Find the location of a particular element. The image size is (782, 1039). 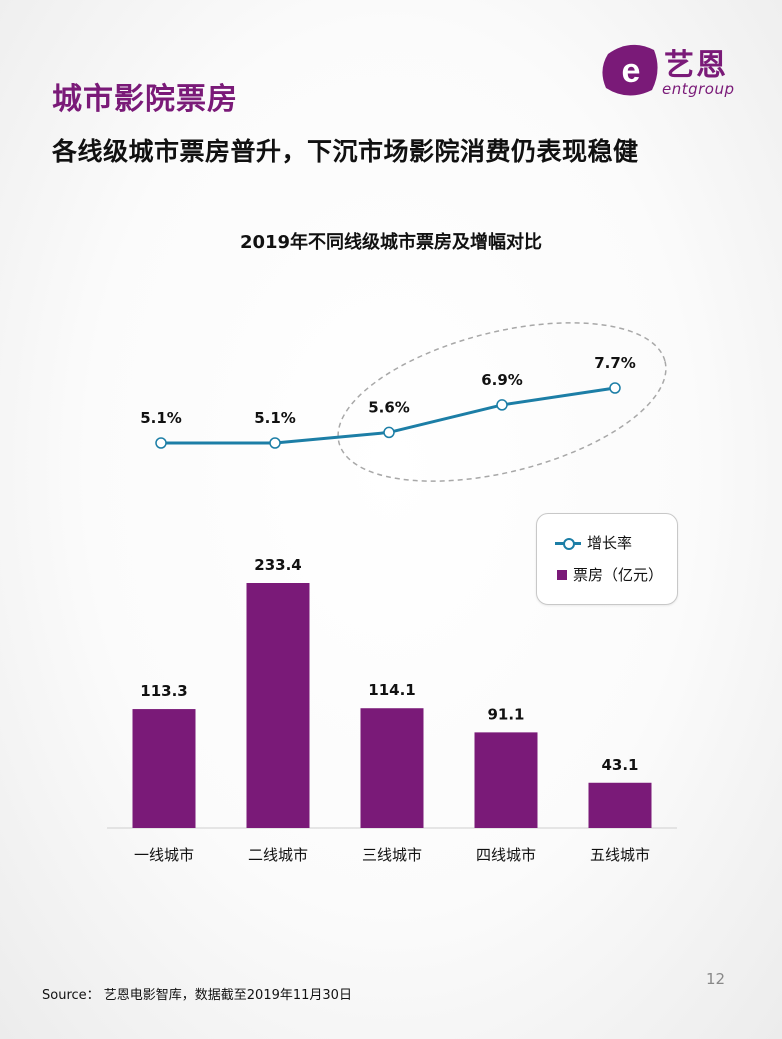

logo-glyph: e is located at coordinates (631, 71).